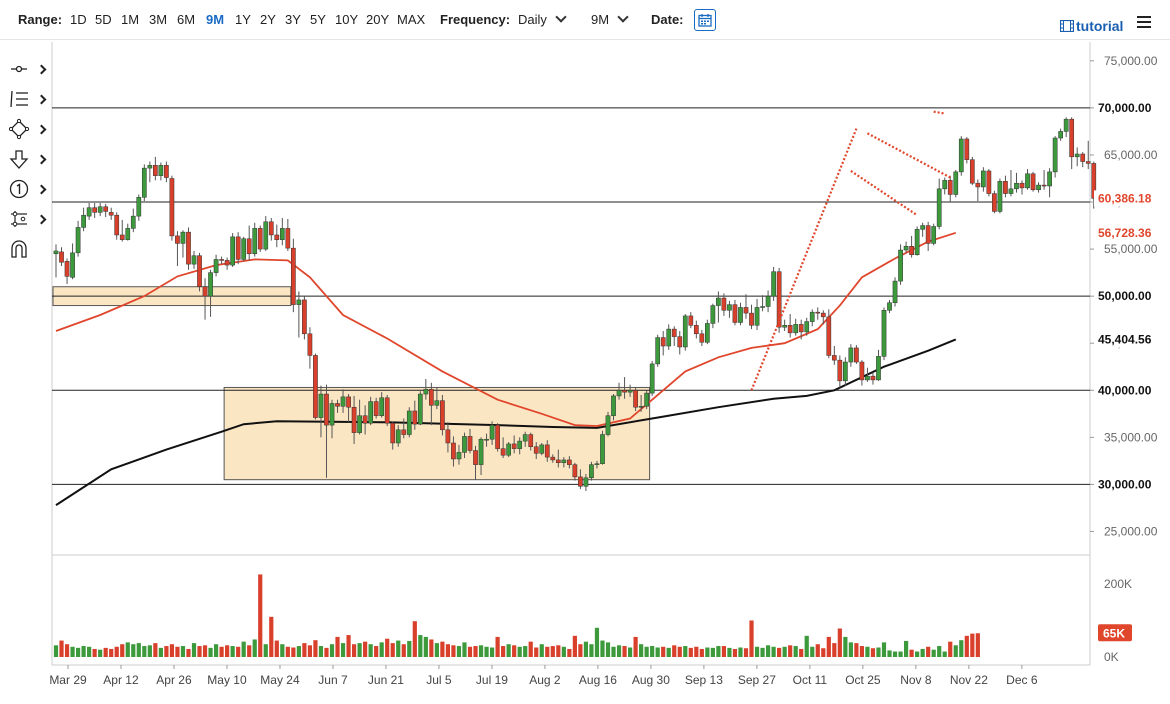  I want to click on time-tick-label: Jun 21, so click(386, 680).